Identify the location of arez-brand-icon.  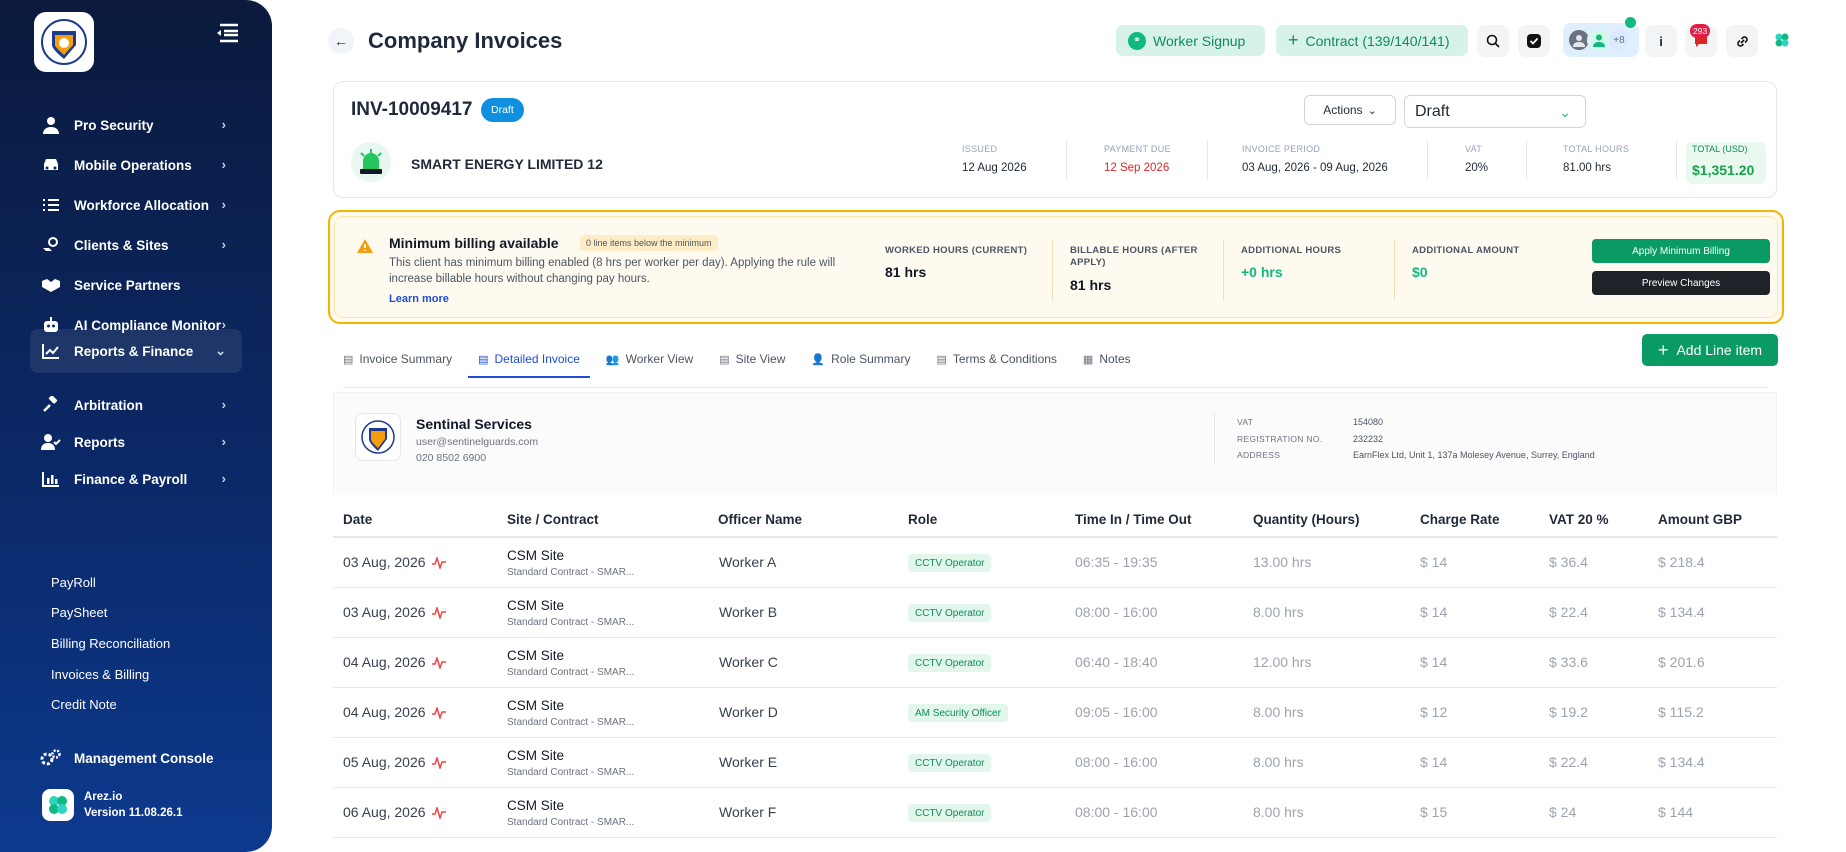
(1782, 42).